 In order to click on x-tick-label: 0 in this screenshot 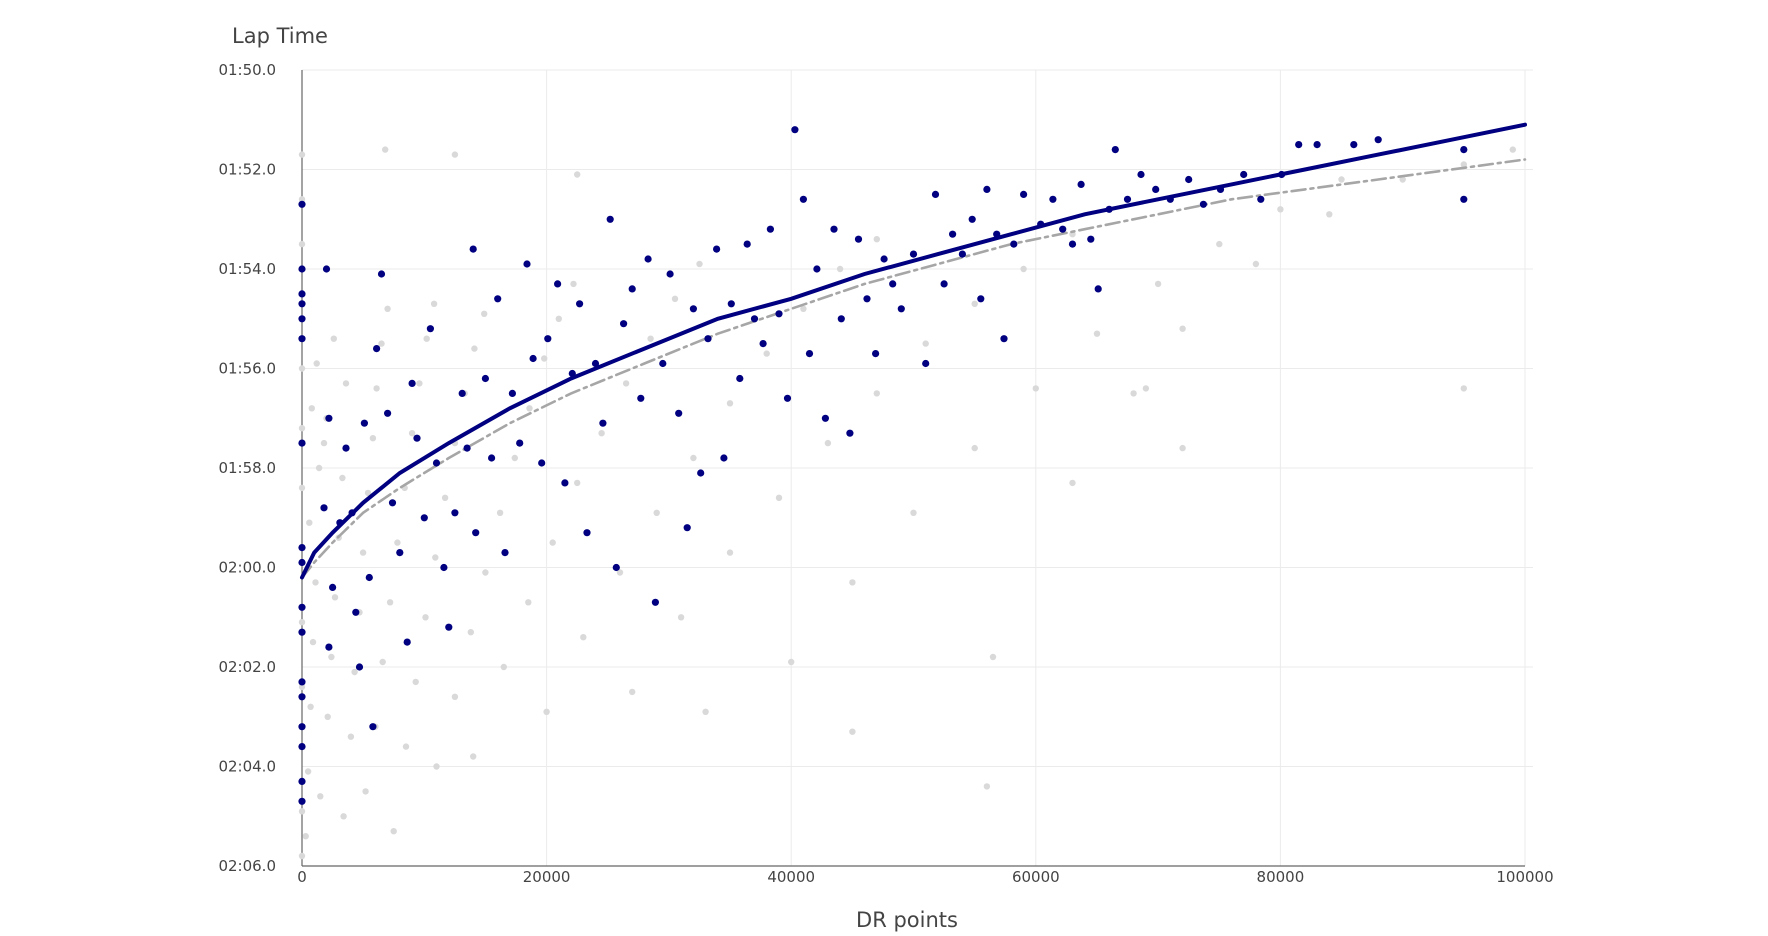, I will do `click(302, 877)`.